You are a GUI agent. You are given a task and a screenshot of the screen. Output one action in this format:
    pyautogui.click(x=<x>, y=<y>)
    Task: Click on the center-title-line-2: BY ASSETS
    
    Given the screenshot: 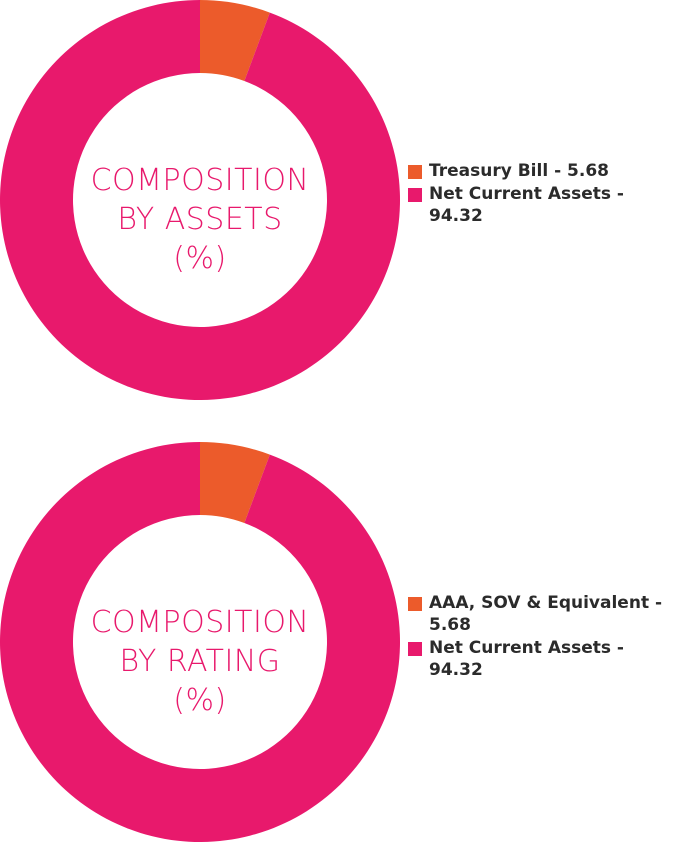 What is the action you would take?
    pyautogui.click(x=200, y=219)
    